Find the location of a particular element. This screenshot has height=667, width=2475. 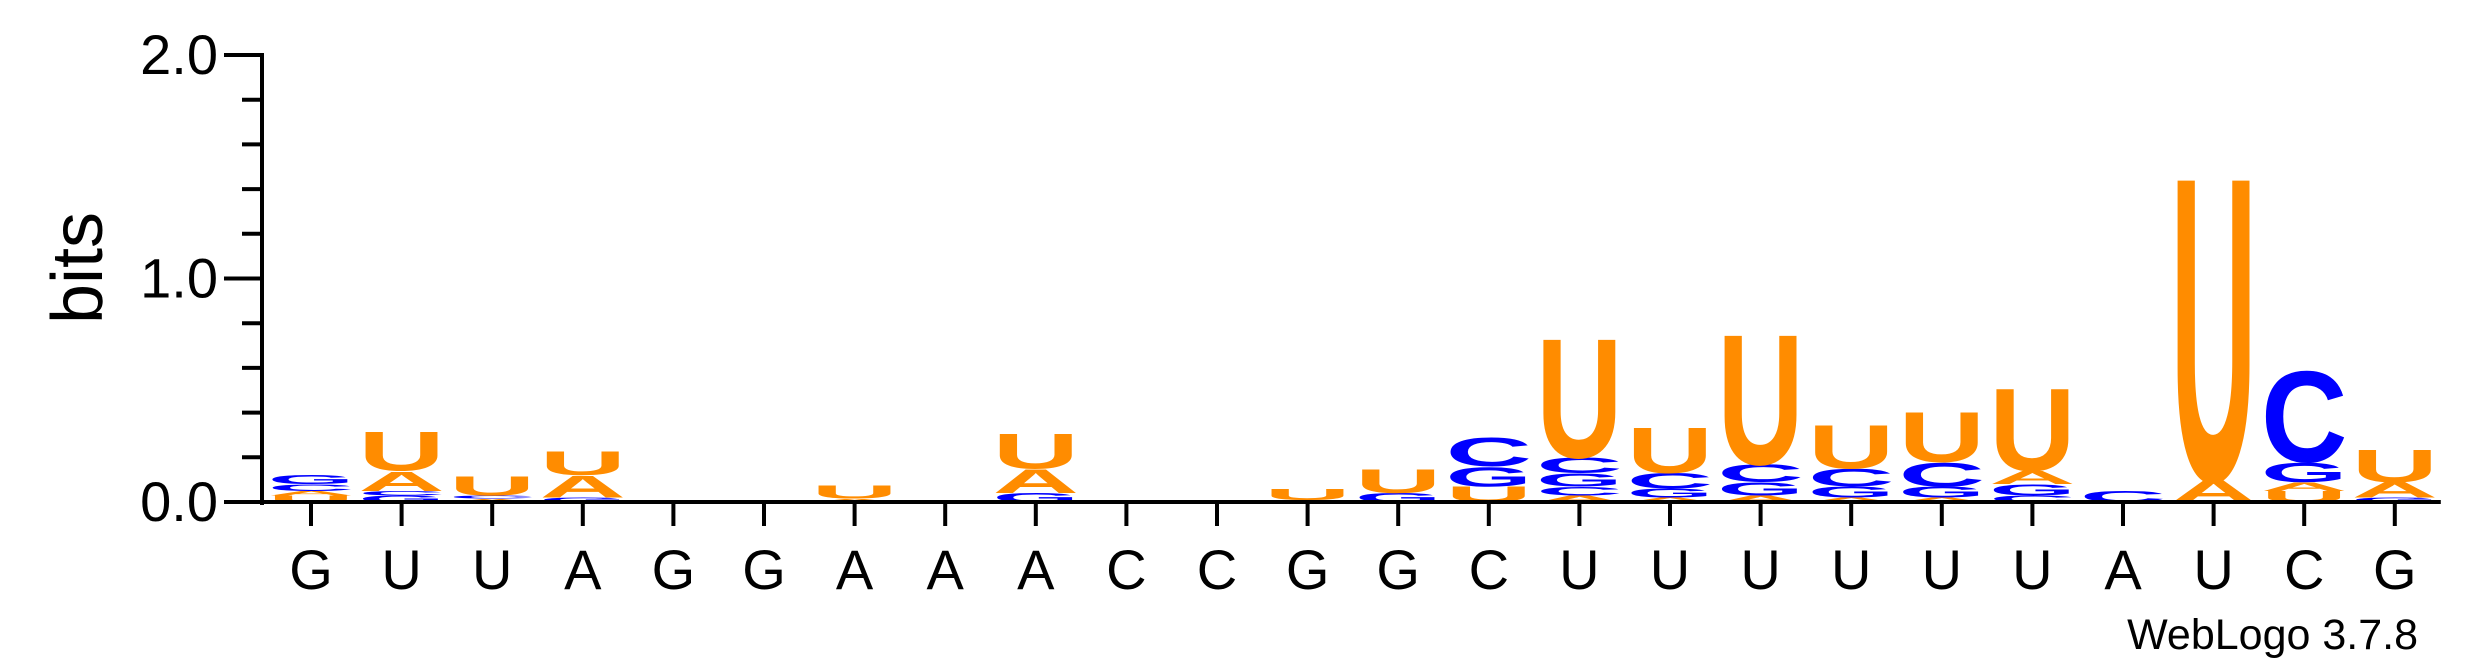

y-axis-label: bits is located at coordinates (78, 268).